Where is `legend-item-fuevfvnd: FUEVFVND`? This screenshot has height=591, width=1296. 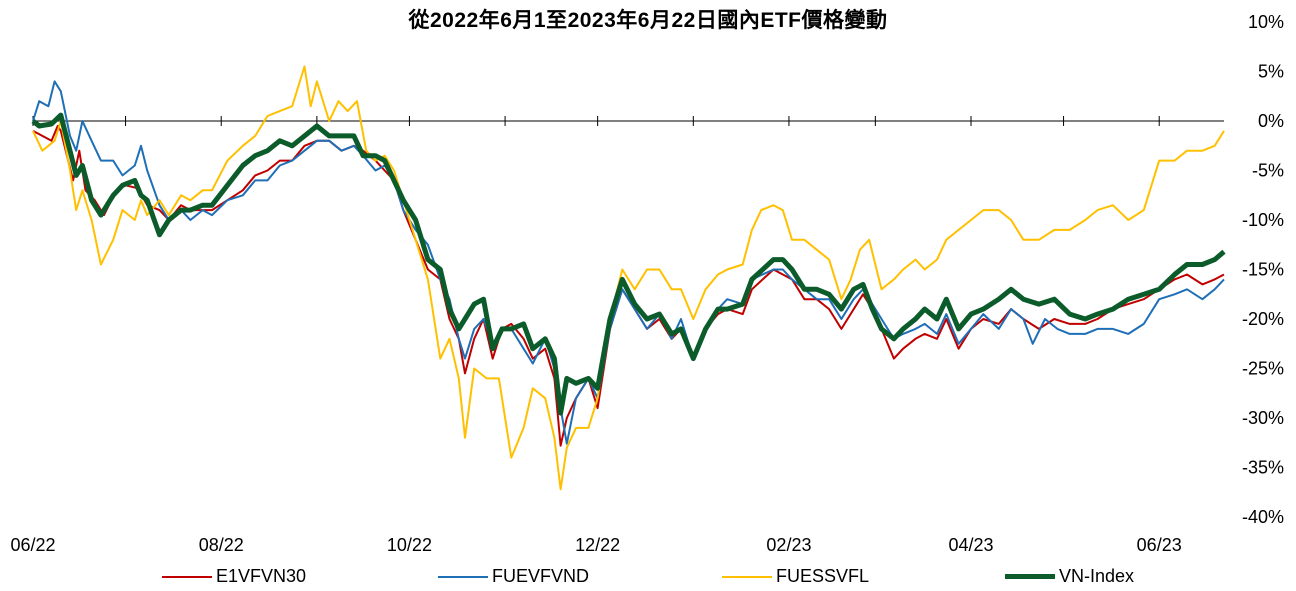 legend-item-fuevfvnd: FUEVFVND is located at coordinates (513, 576).